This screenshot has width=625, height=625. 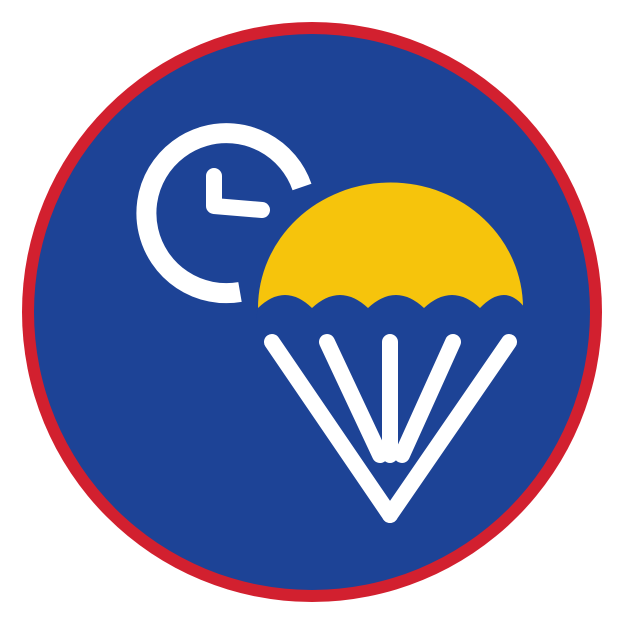 What do you see at coordinates (390, 245) in the screenshot?
I see `parachute-canopy` at bounding box center [390, 245].